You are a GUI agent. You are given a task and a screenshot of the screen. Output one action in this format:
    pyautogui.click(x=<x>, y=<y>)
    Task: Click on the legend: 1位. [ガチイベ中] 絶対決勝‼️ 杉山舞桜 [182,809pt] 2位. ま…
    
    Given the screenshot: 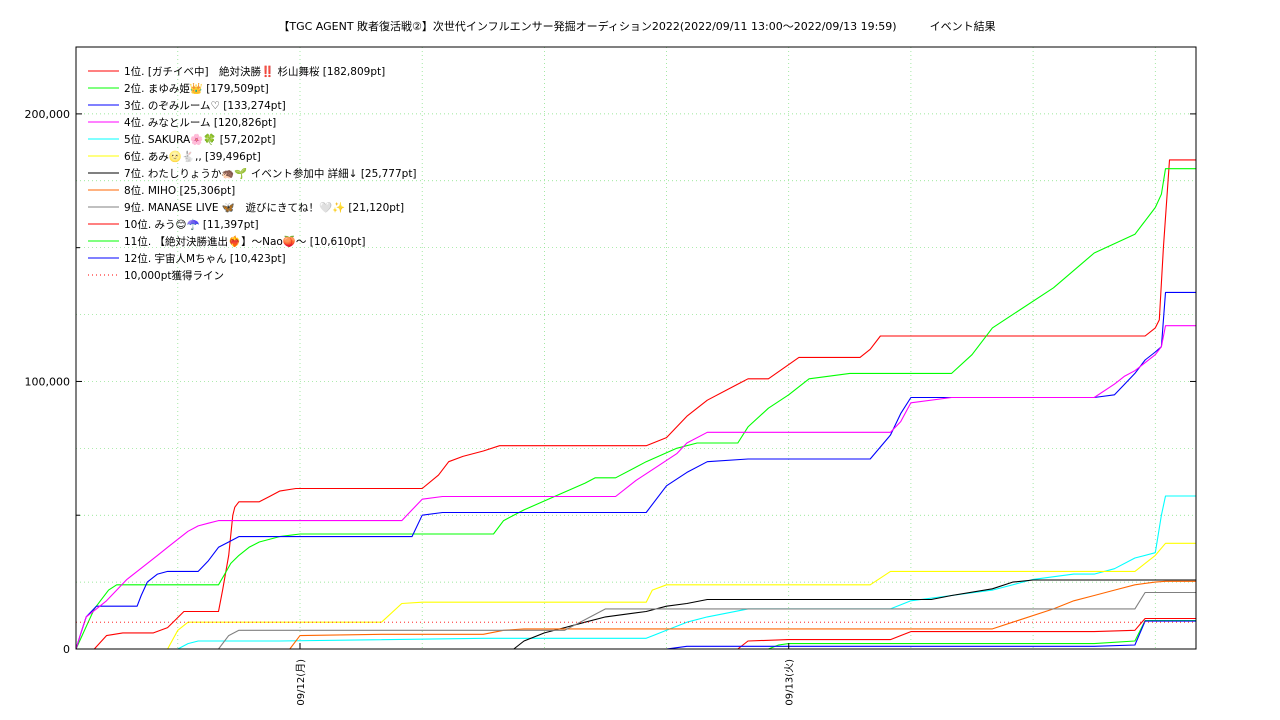 What is the action you would take?
    pyautogui.click(x=252, y=173)
    